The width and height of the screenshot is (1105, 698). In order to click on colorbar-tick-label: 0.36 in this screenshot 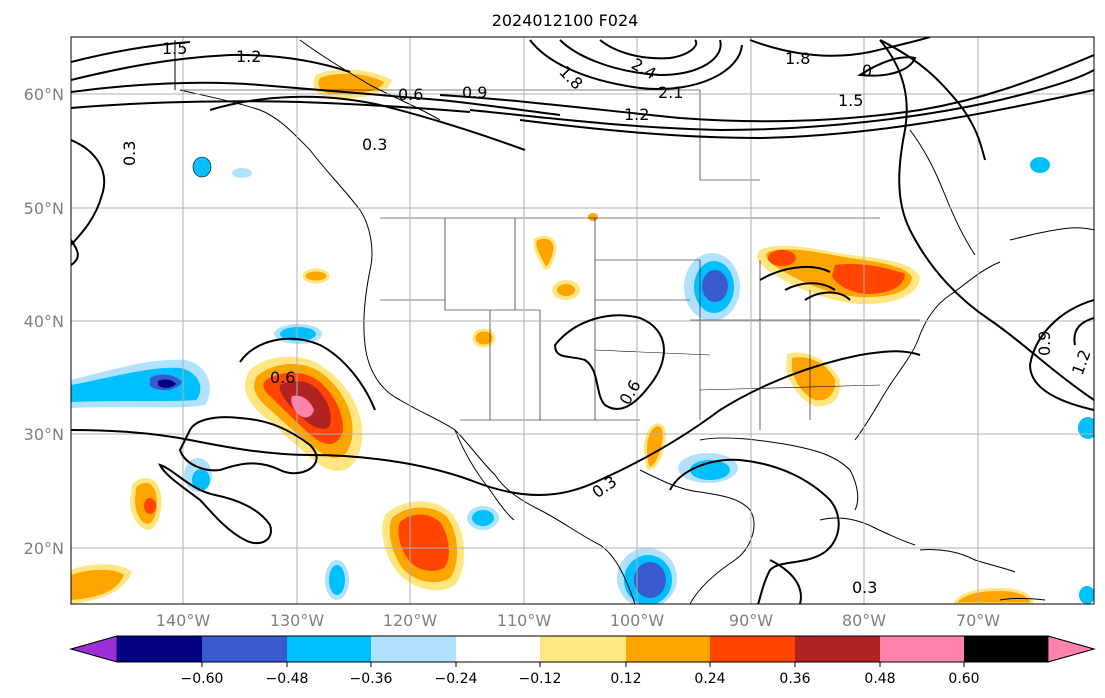, I will do `click(794, 679)`.